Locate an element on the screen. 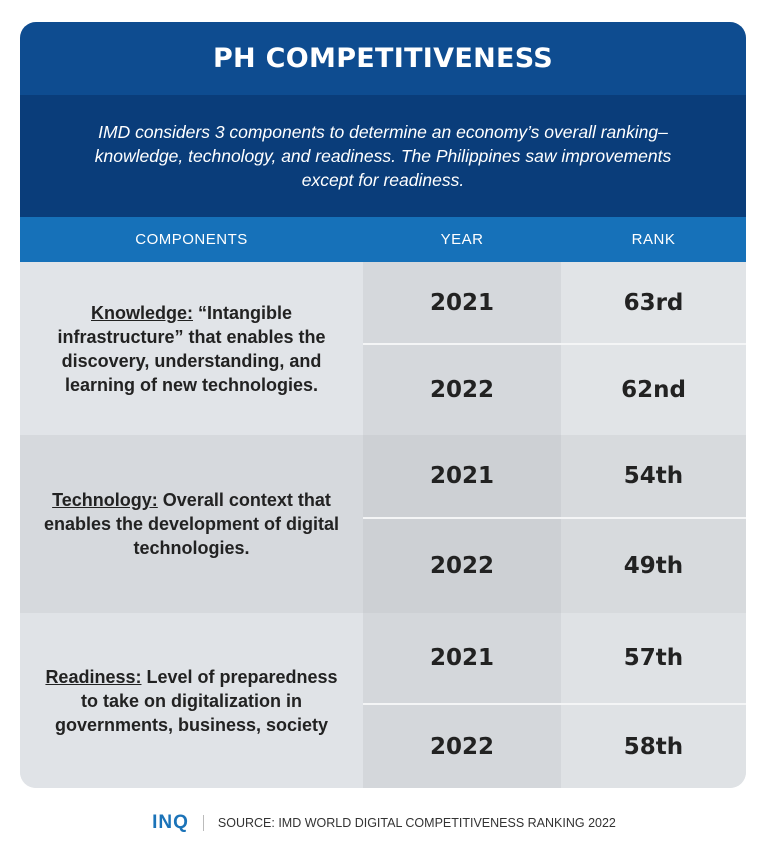  table-header: COMPONENTS YEAR RANK is located at coordinates (383, 239).